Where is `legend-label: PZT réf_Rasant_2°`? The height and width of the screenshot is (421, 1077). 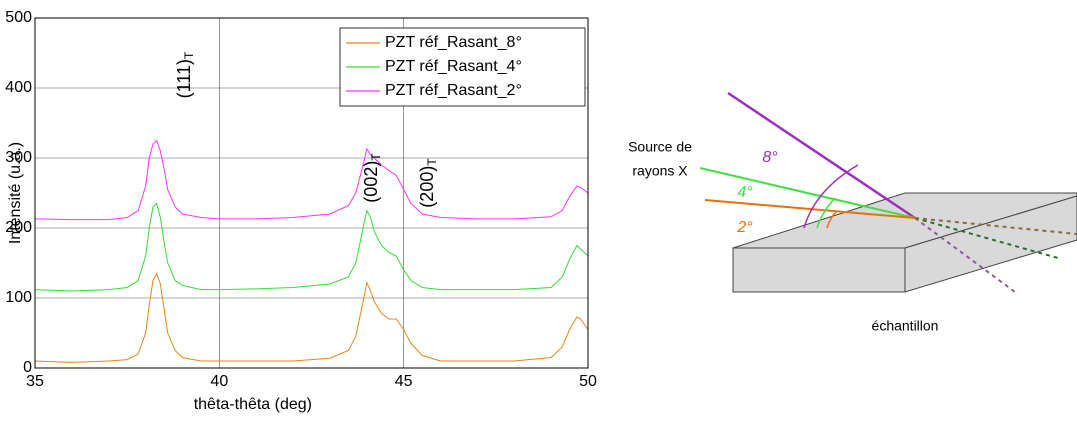
legend-label: PZT réf_Rasant_2° is located at coordinates (453, 90).